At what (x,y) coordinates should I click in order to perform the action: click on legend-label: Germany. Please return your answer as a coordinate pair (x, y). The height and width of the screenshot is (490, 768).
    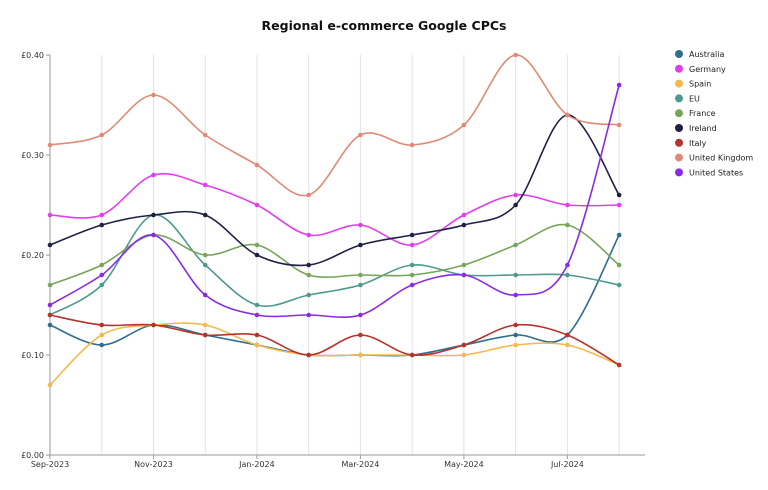
    Looking at the image, I should click on (707, 69).